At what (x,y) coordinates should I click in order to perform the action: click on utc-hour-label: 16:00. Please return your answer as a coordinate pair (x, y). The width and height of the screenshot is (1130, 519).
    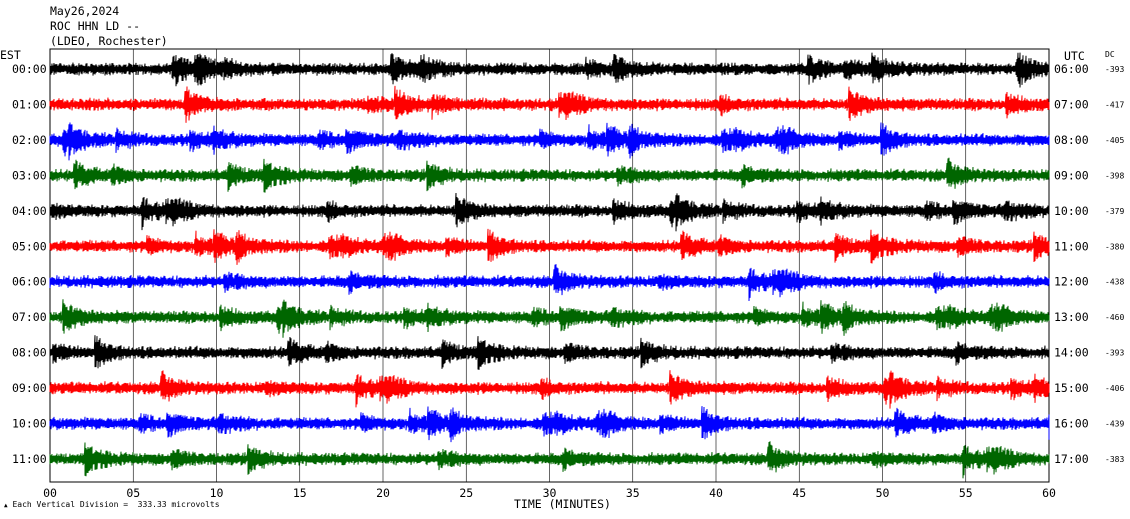
    Looking at the image, I should click on (1071, 424).